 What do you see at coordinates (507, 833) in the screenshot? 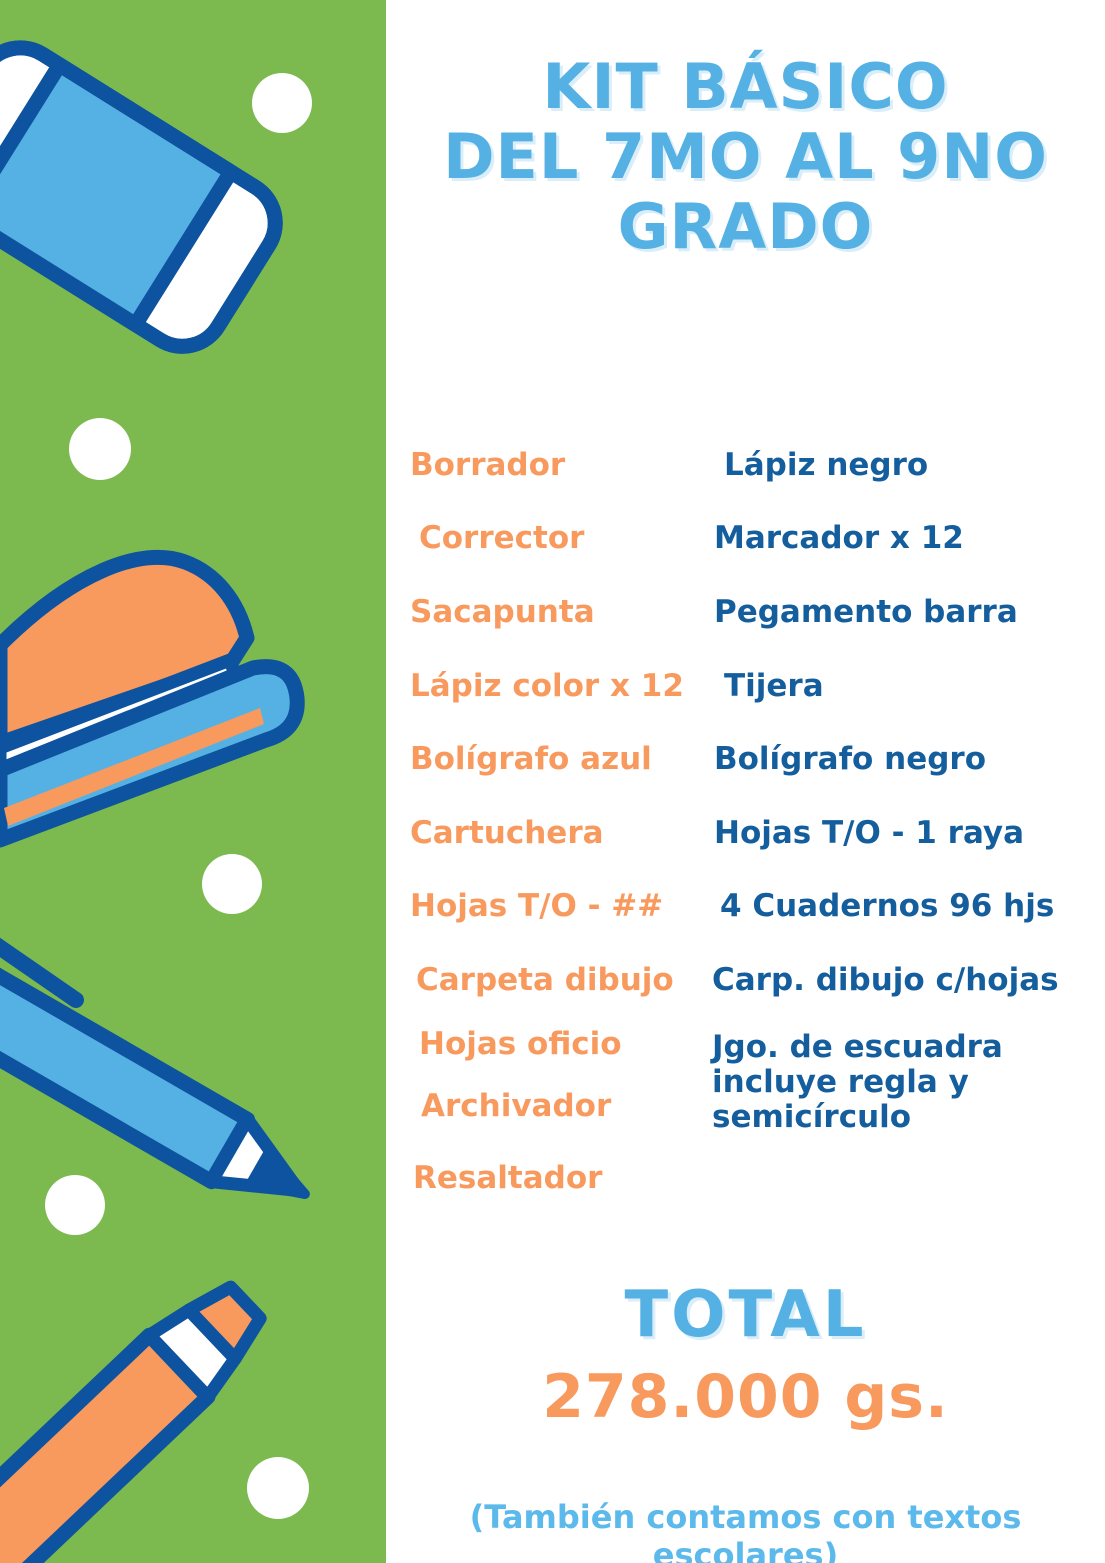
I see `list-item-cartuchera: Cartuchera` at bounding box center [507, 833].